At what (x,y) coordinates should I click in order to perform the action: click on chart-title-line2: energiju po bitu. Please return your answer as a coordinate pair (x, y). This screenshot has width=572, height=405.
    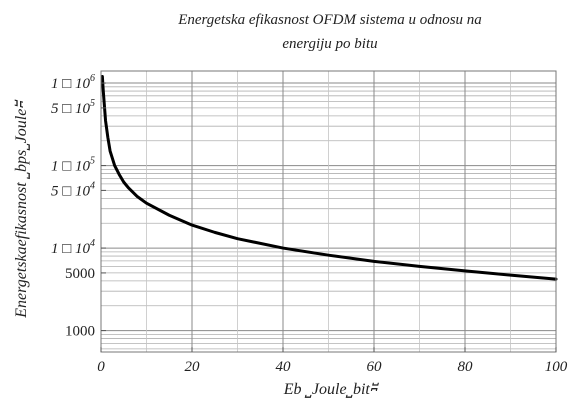
    Looking at the image, I should click on (329, 44).